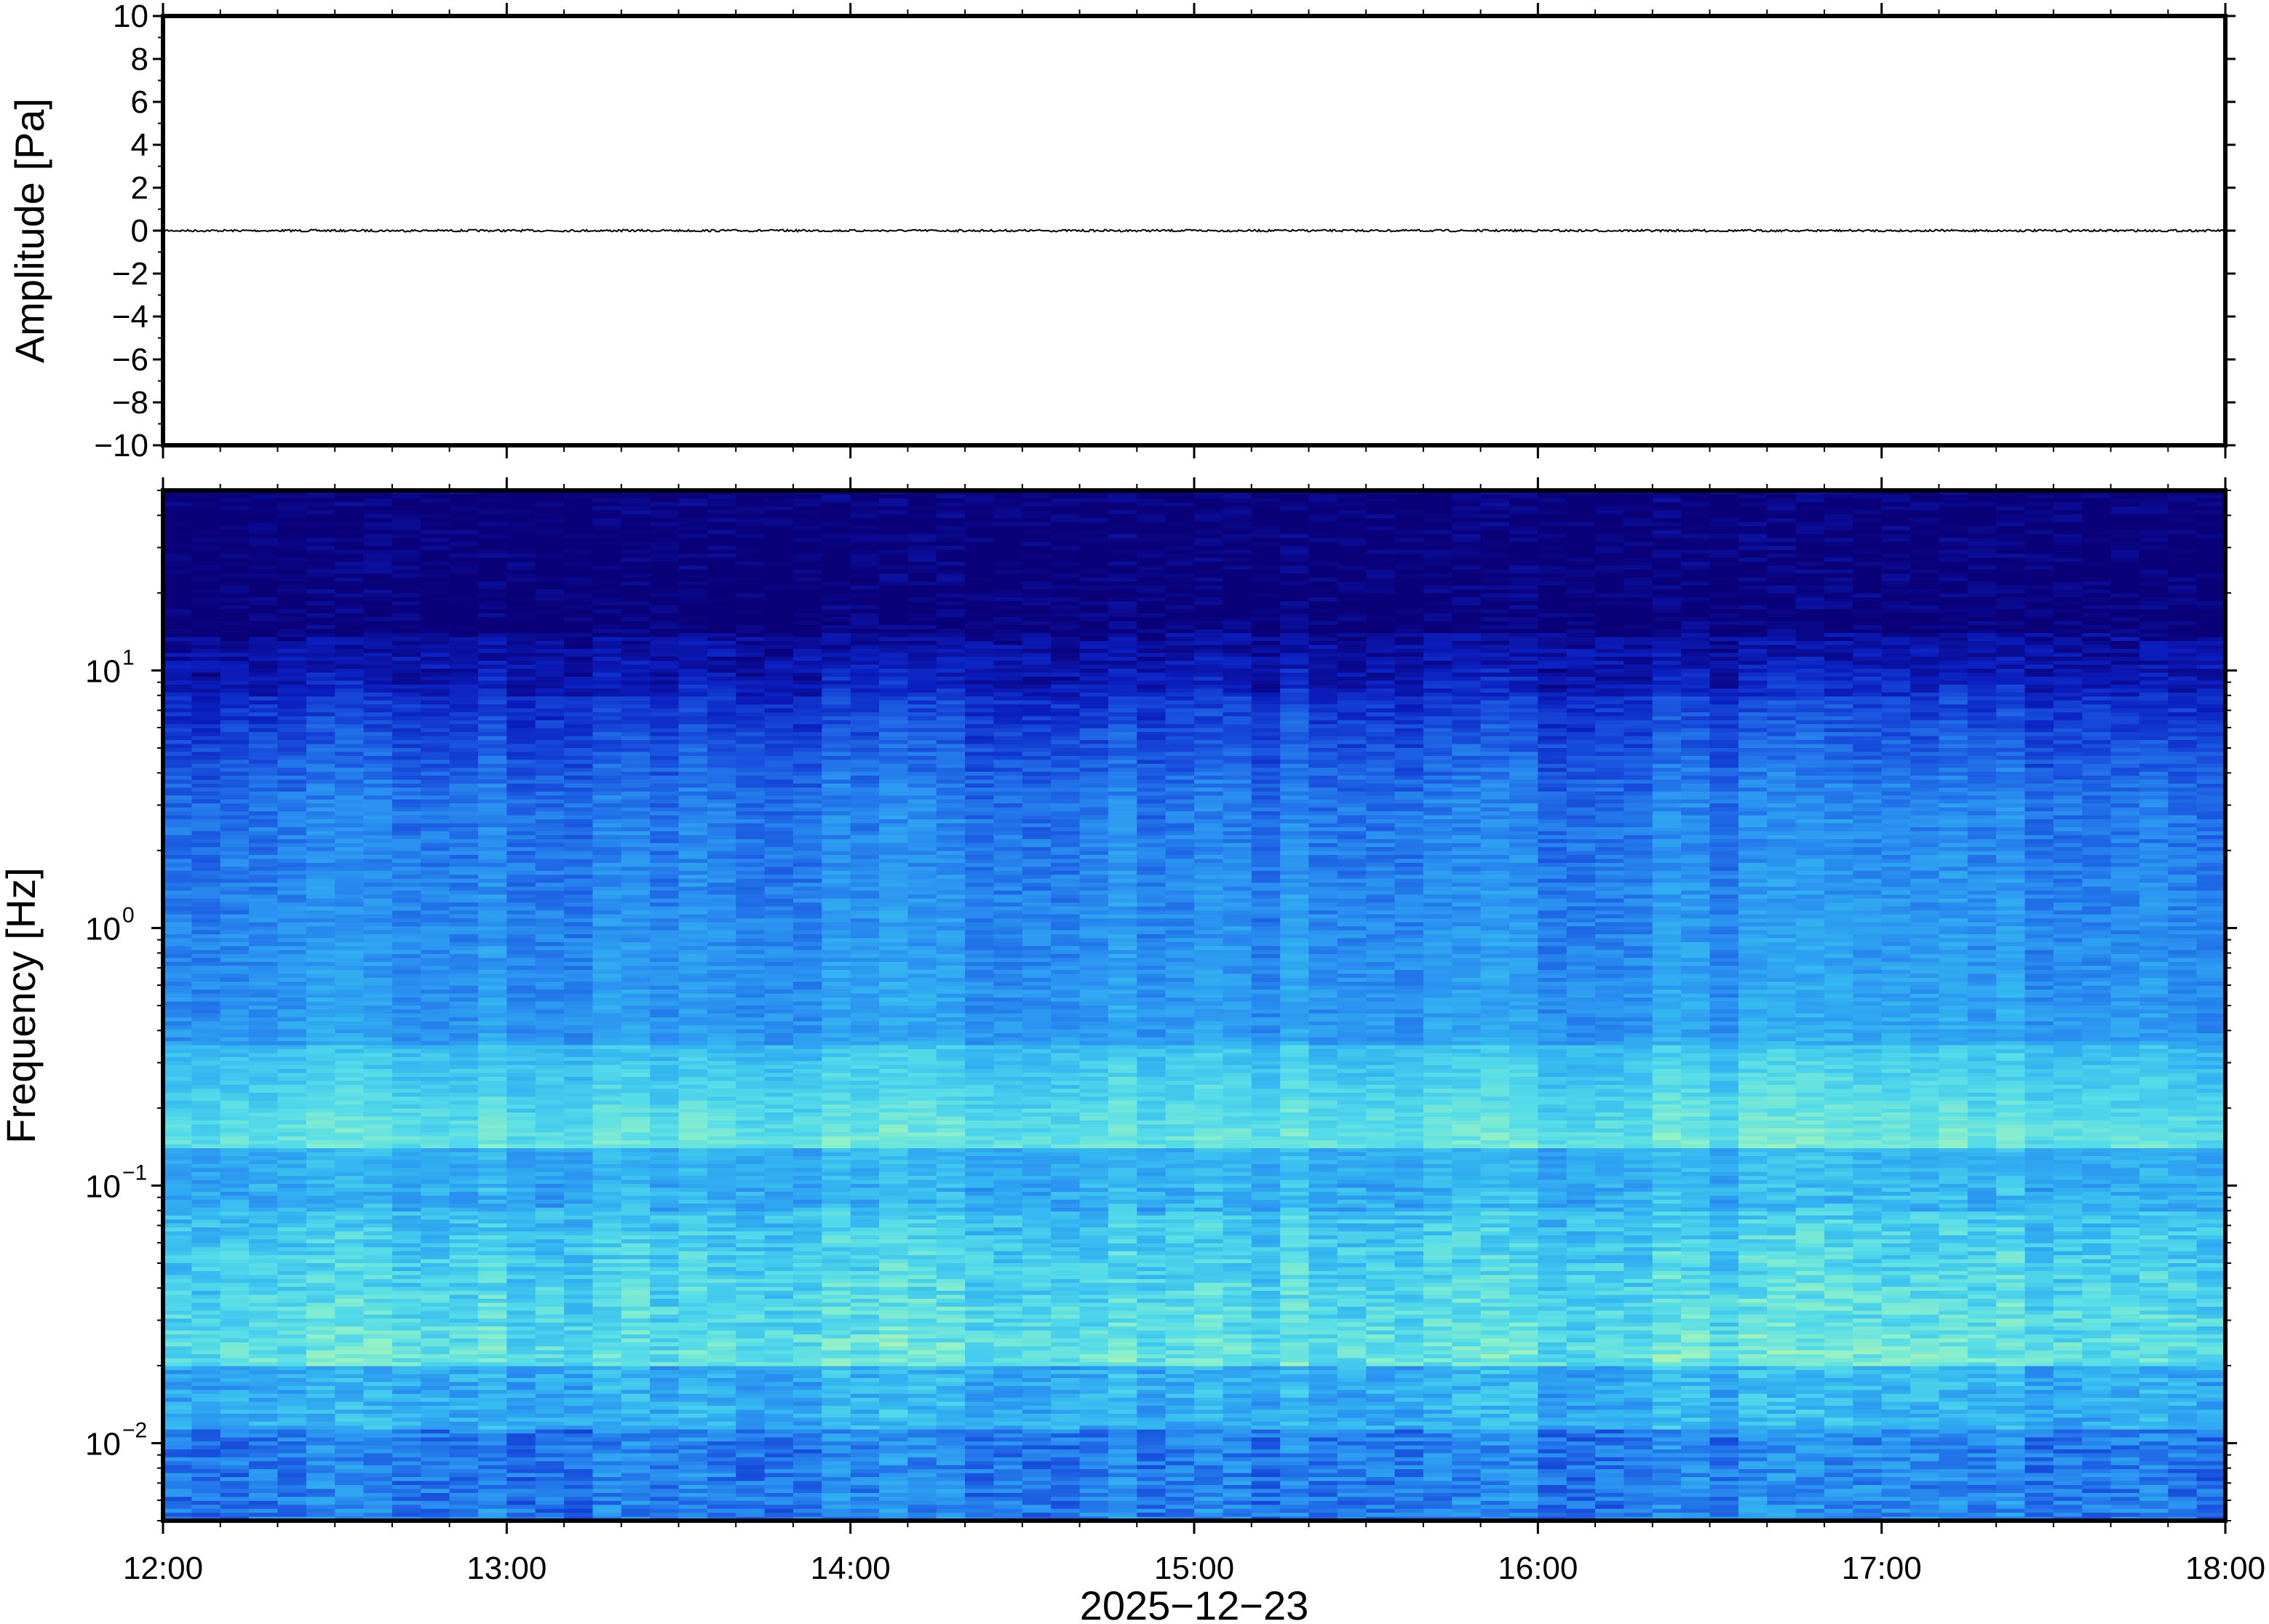 This screenshot has height=1624, width=2269. Describe the element at coordinates (1194, 231) in the screenshot. I see `amplitude-trace` at that location.